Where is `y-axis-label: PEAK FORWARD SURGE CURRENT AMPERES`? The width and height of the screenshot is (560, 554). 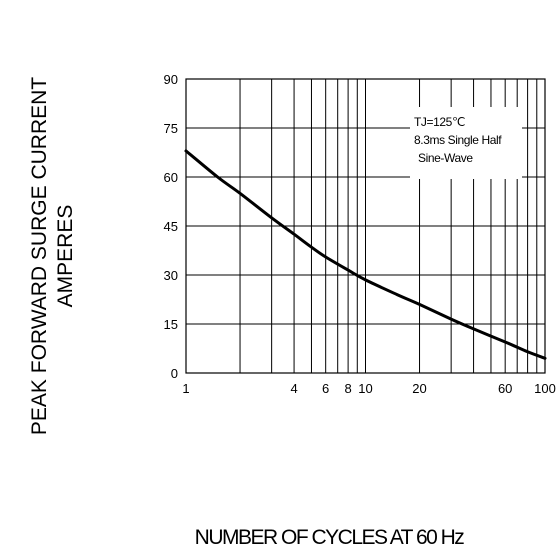
y-axis-label: PEAK FORWARD SURGE CURRENT AMPERES is located at coordinates (52, 256).